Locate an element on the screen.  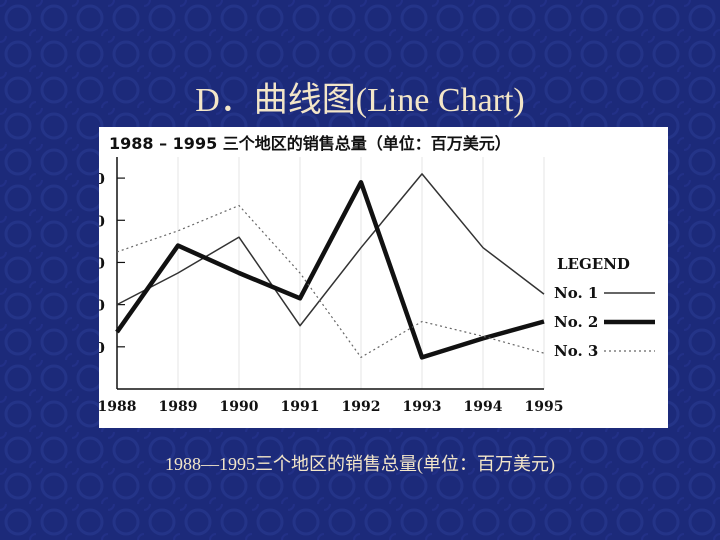
x-tick-label: 1995 is located at coordinates (544, 407).